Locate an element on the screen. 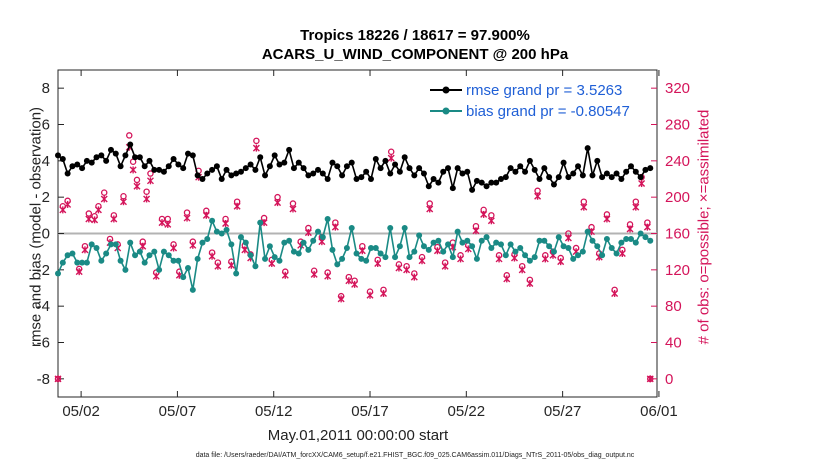 This screenshot has width=830, height=470. y2-tick-label: 320 is located at coordinates (677, 88).